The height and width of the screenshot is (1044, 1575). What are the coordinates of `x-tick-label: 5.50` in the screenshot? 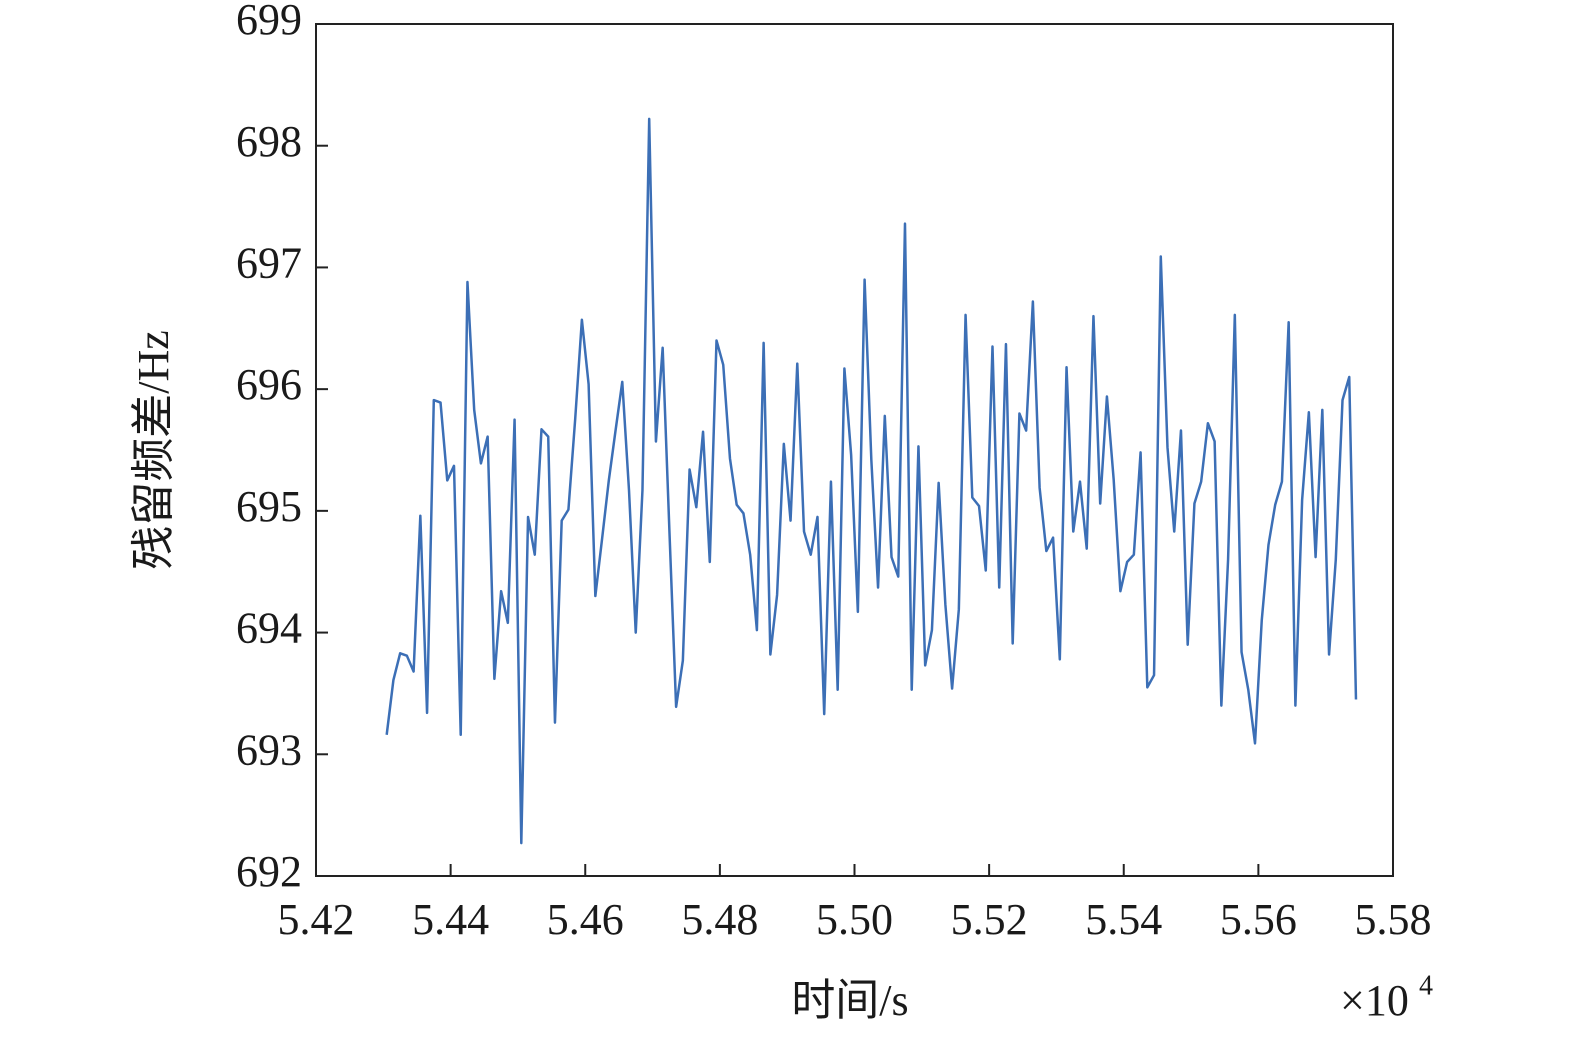 It's located at (854, 919).